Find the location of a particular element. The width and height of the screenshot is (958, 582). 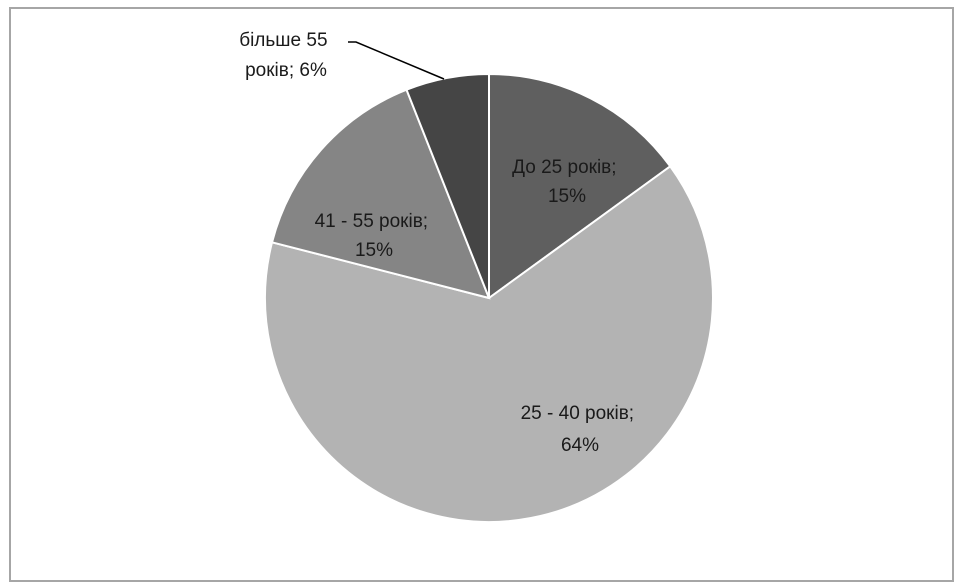

slice-label-25-40-value: 64% is located at coordinates (580, 445).